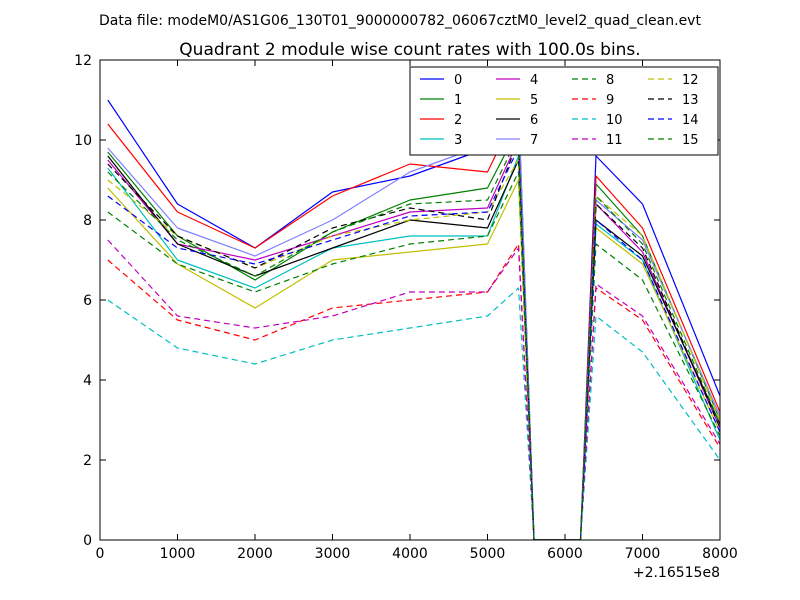 Image resolution: width=800 pixels, height=600 pixels. Describe the element at coordinates (534, 120) in the screenshot. I see `legend-label-6: 6` at that location.